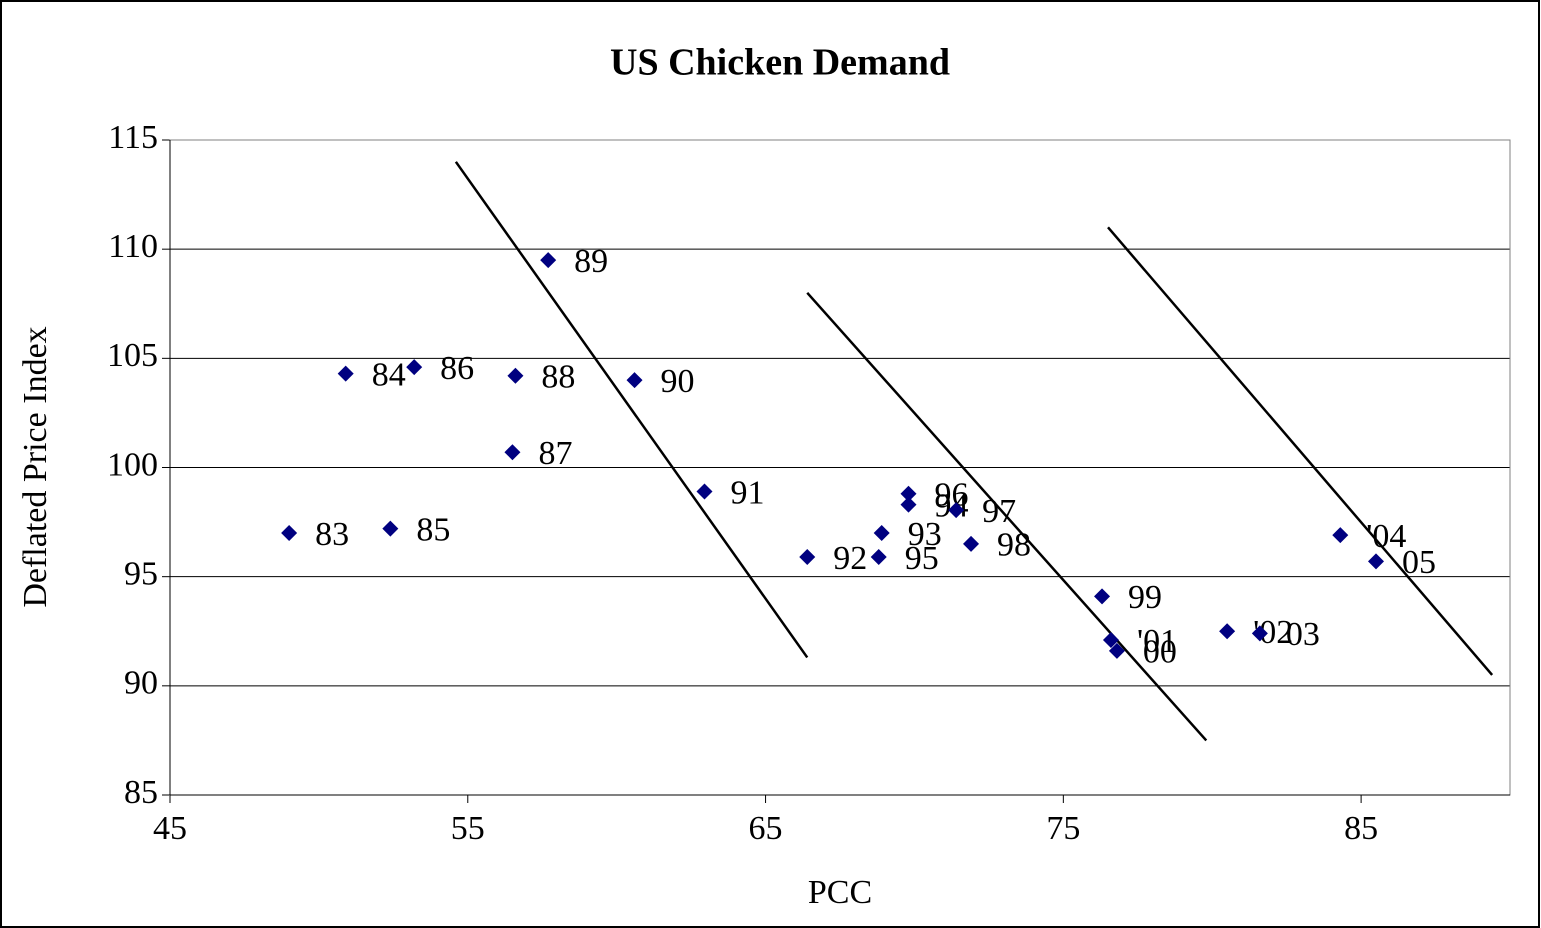 Image resolution: width=1541 pixels, height=928 pixels. Describe the element at coordinates (558, 377) in the screenshot. I see `point-label: 88` at that location.